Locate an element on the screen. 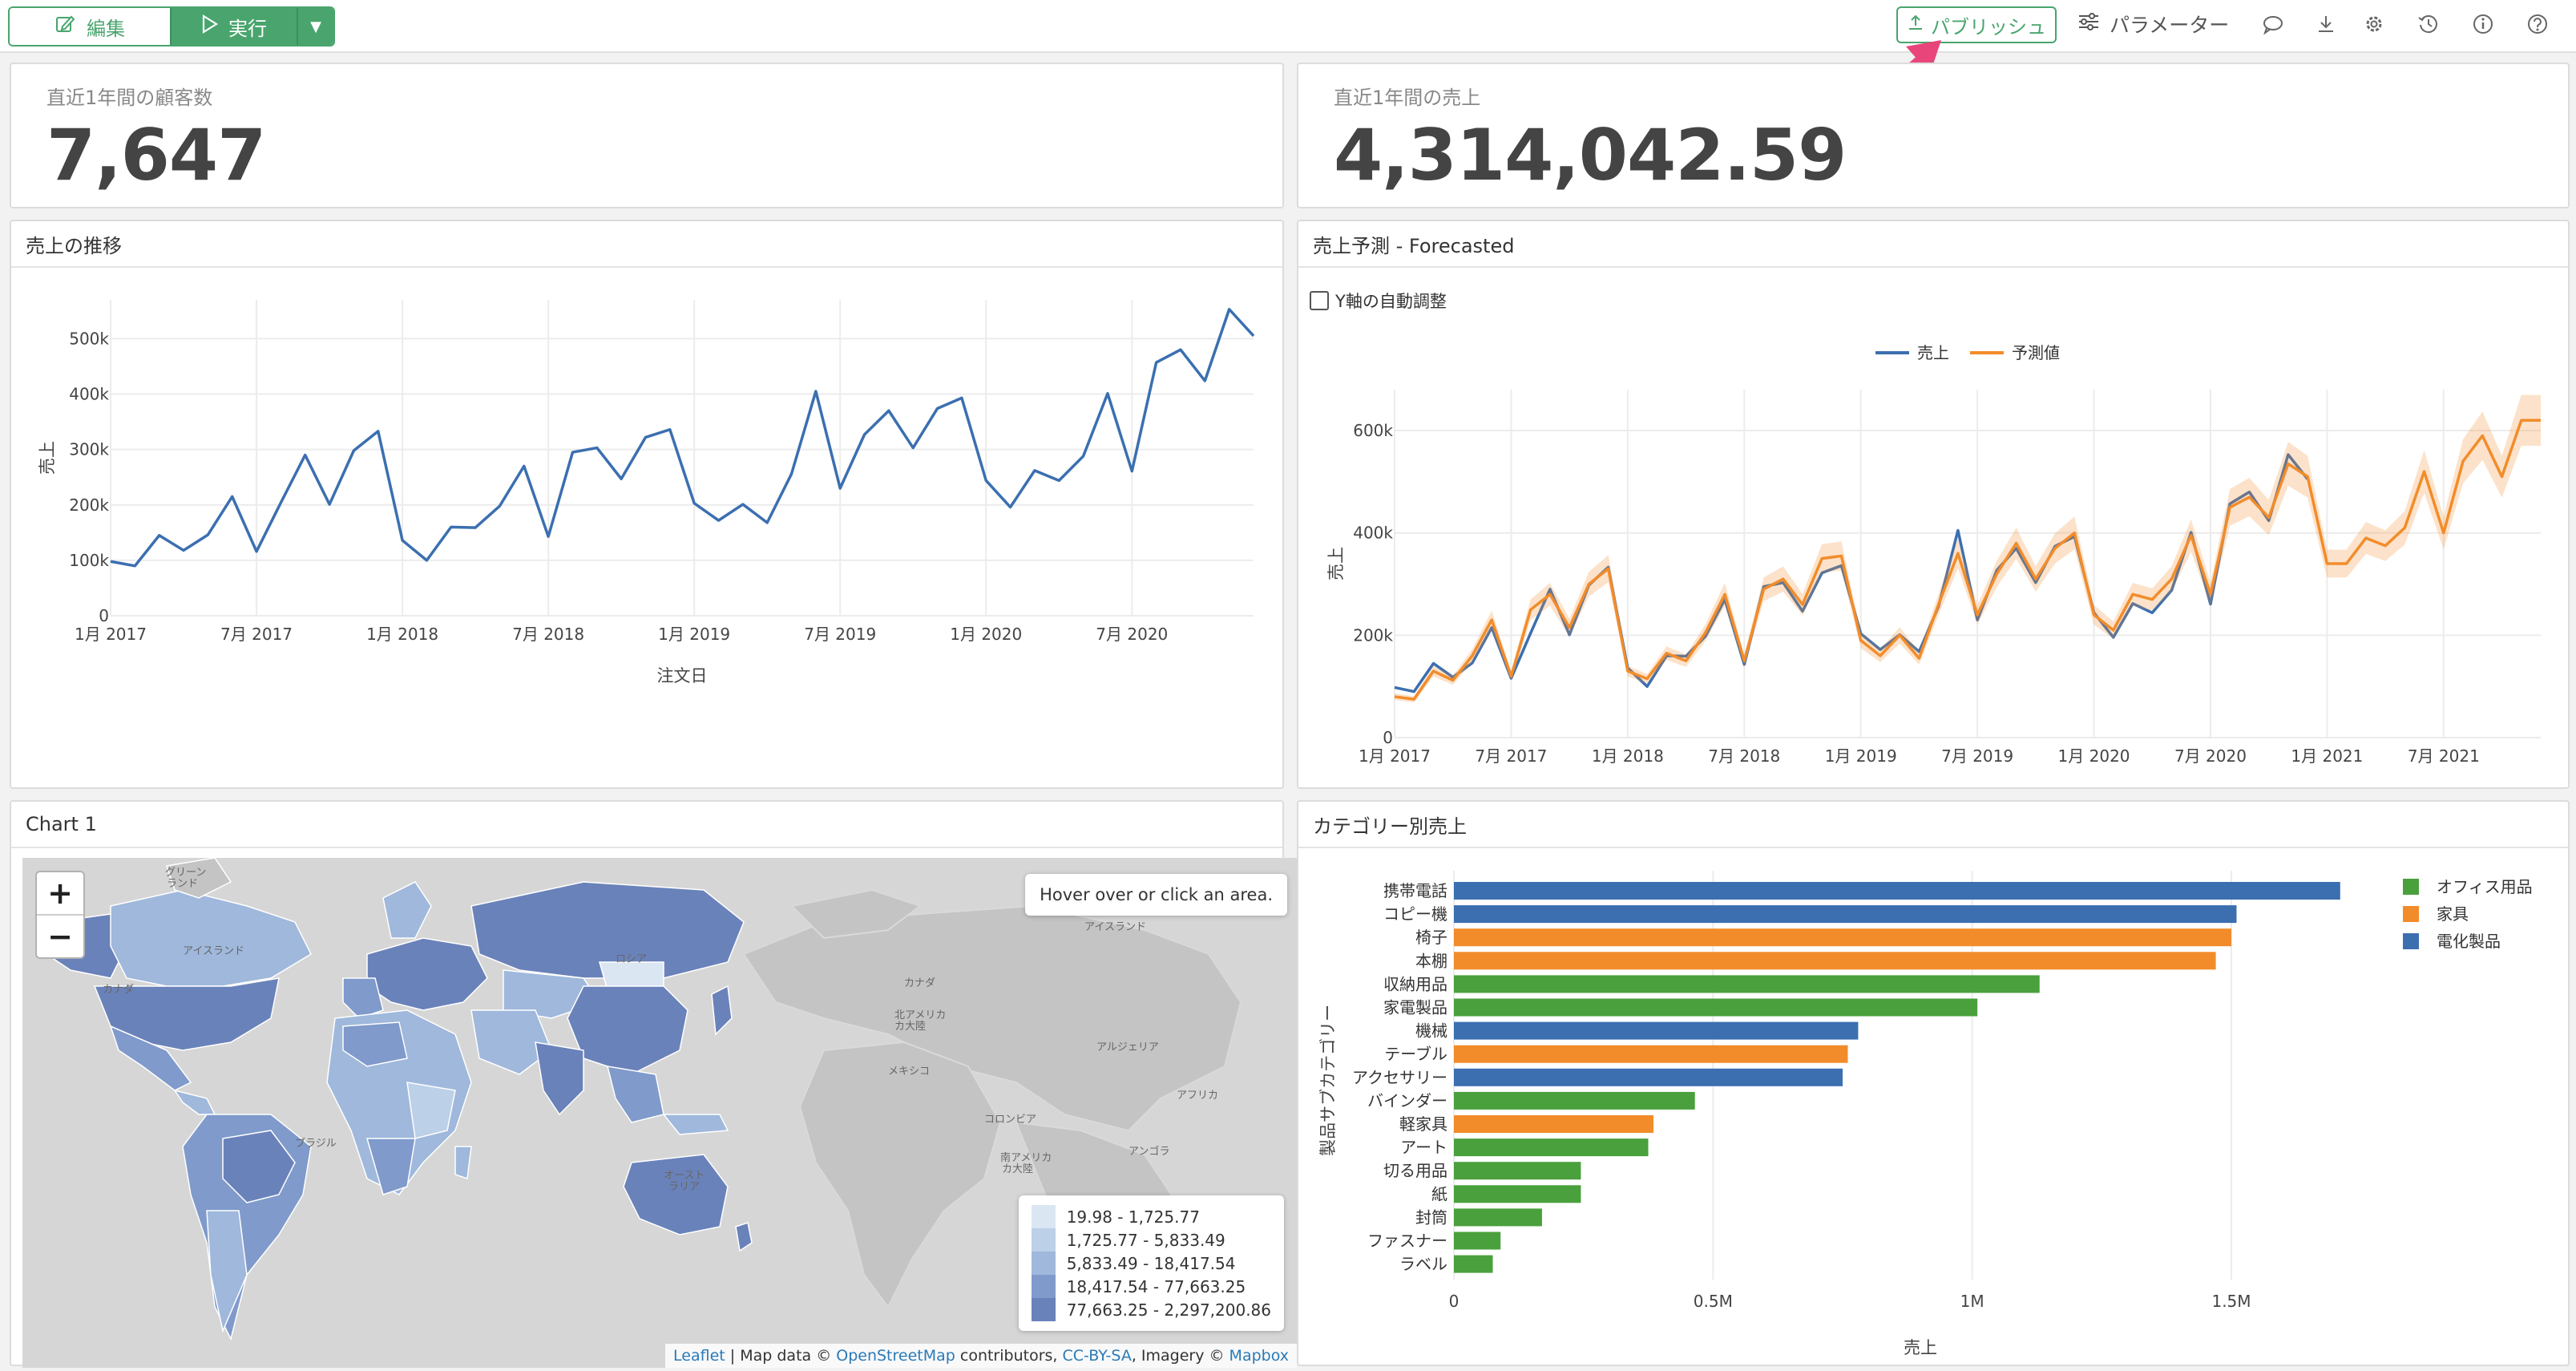 The width and height of the screenshot is (2576, 1371). x-tick-label: 7月 2017 is located at coordinates (257, 635).